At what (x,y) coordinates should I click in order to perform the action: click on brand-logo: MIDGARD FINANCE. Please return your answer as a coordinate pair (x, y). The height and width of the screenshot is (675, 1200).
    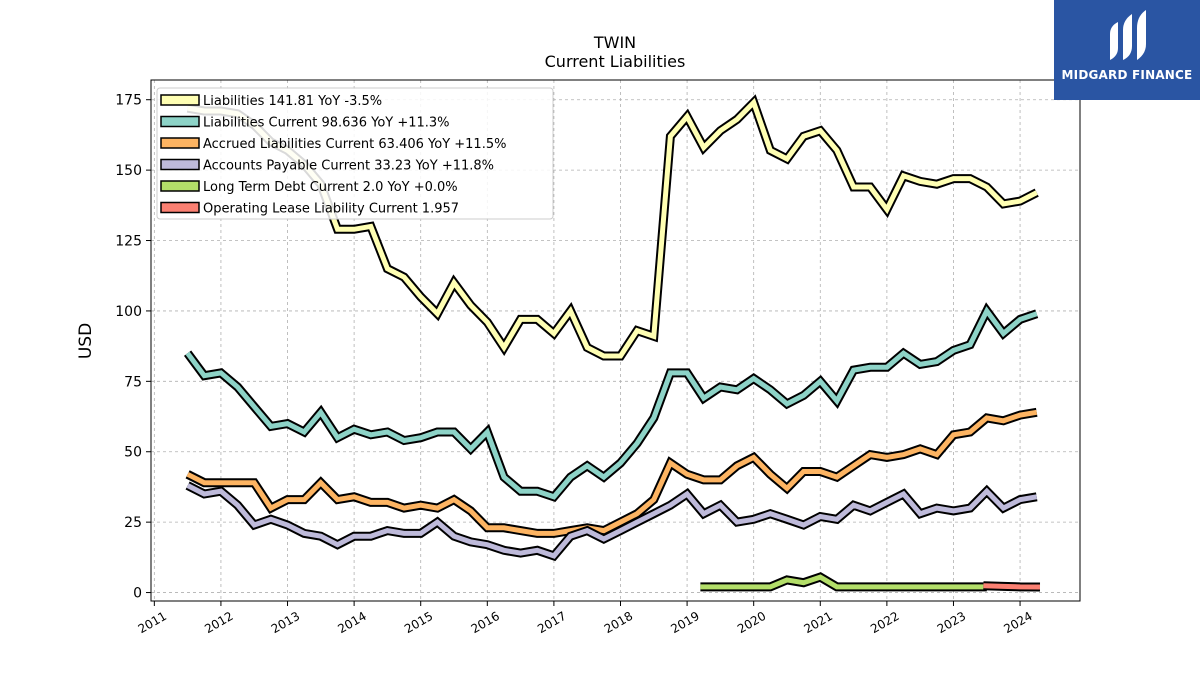
    Looking at the image, I should click on (1127, 50).